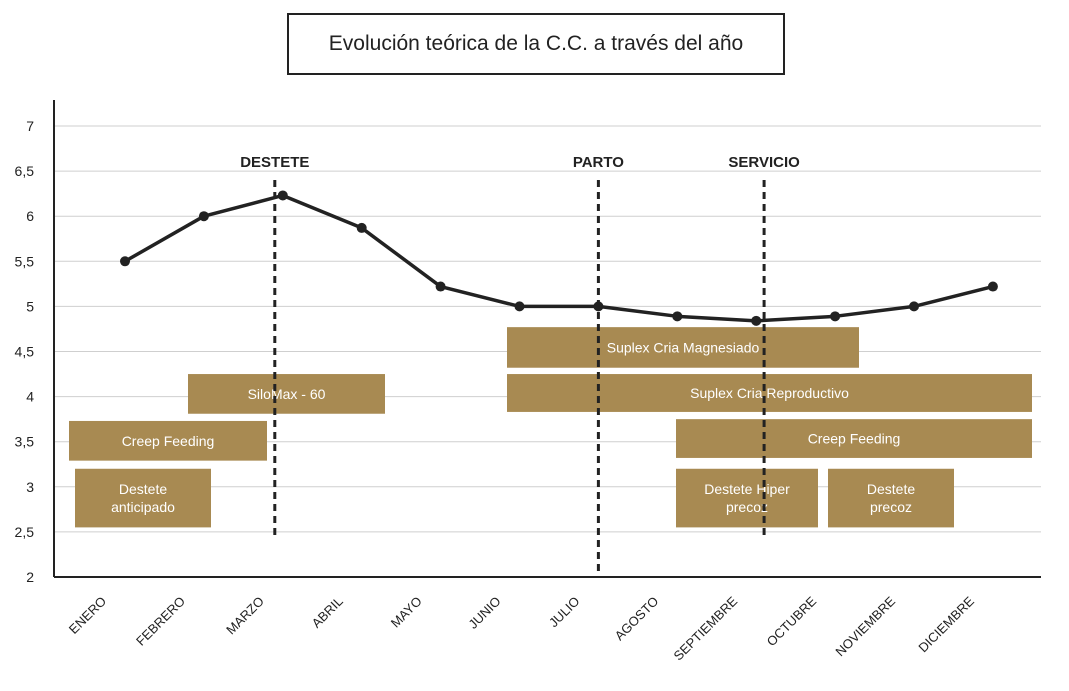 The image size is (1069, 691). What do you see at coordinates (564, 612) in the screenshot?
I see `x-tick-label: JULIO` at bounding box center [564, 612].